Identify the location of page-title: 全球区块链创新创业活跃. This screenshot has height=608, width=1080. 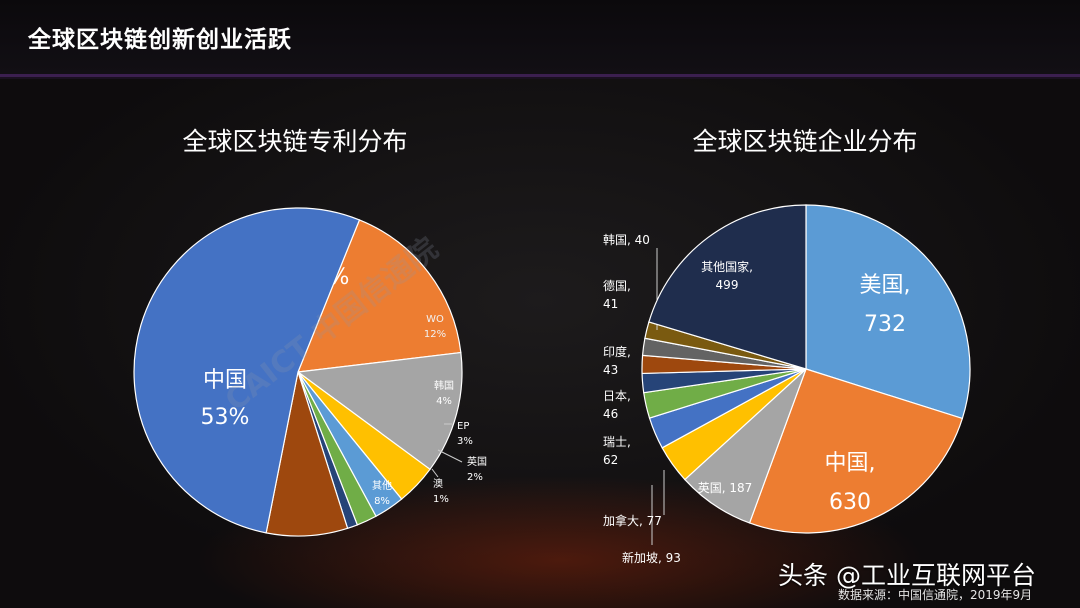
(160, 40).